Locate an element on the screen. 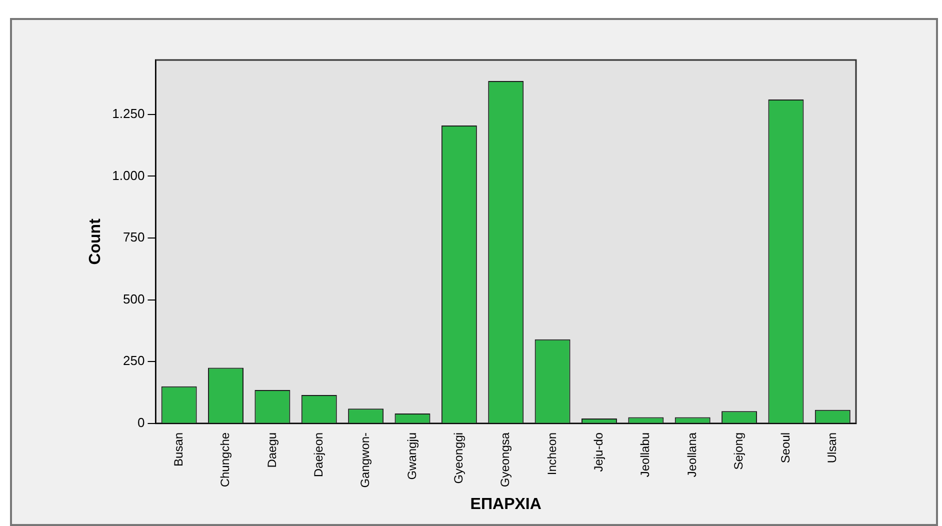  y-tick-label: 750 is located at coordinates (134, 237).